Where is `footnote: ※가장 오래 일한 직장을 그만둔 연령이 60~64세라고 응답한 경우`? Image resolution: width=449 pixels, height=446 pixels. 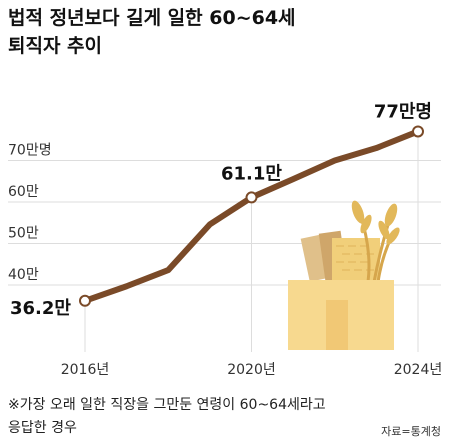
footnote: ※가장 오래 일한 직장을 그만둔 연령이 60~64세라고 응답한 경우 is located at coordinates (167, 417).